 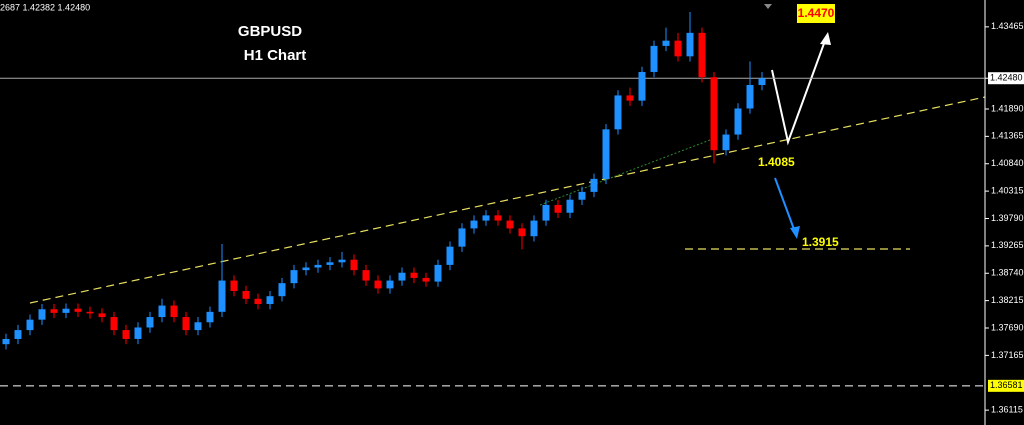 What do you see at coordinates (1007, 190) in the screenshot?
I see `y-tick-label: 1.40315` at bounding box center [1007, 190].